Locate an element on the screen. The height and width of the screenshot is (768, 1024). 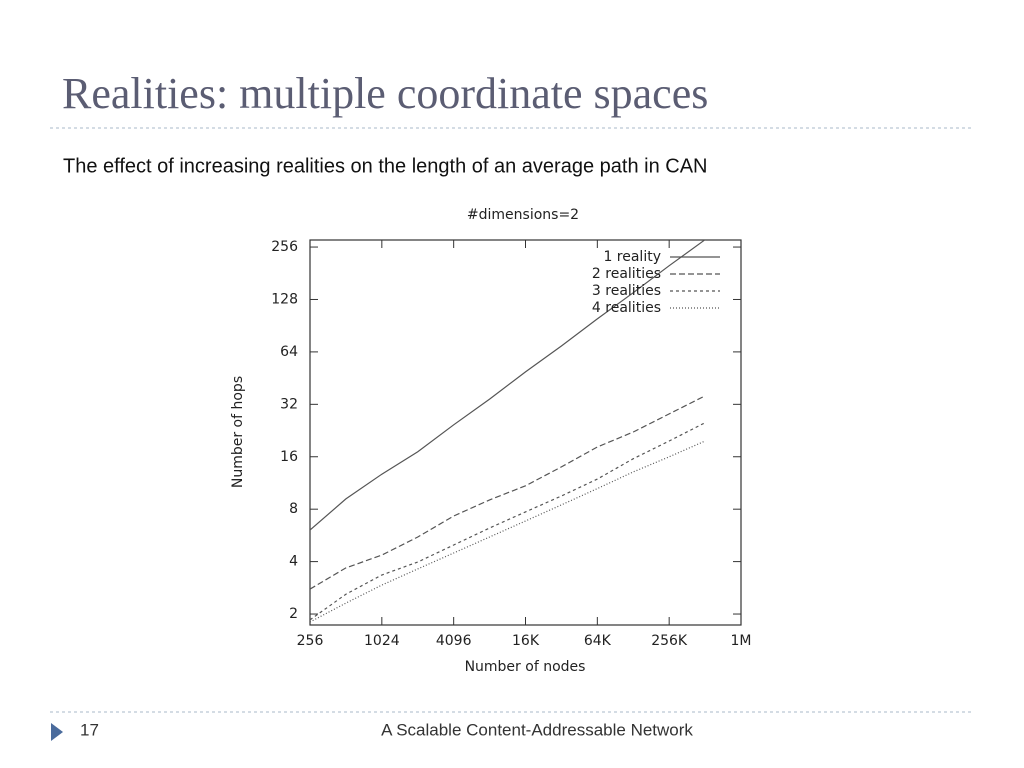
legend-label: 4 realities is located at coordinates (626, 308).